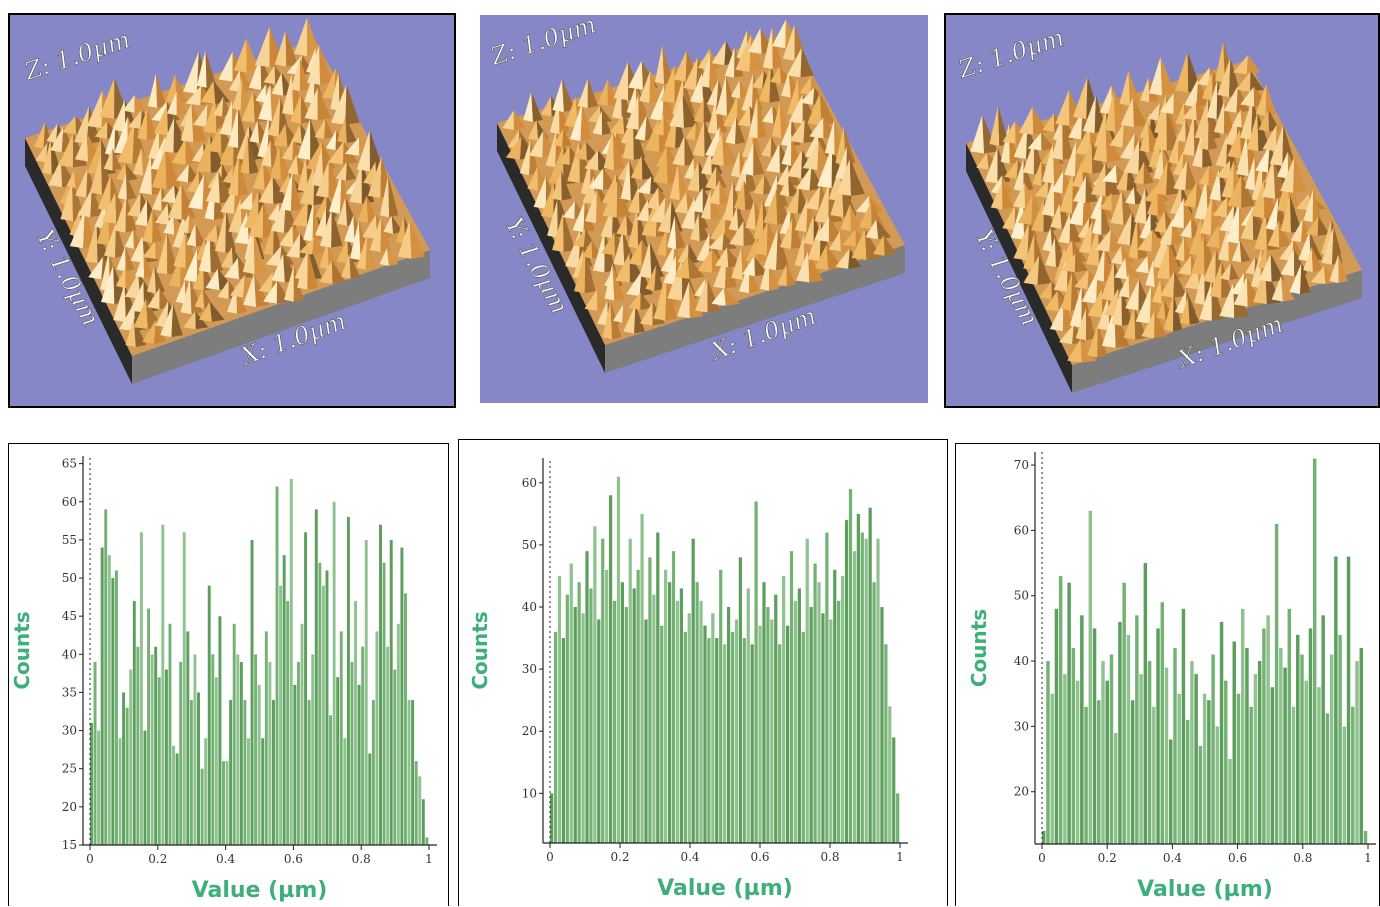  I want to click on y-tick-label: 55, so click(69, 540).